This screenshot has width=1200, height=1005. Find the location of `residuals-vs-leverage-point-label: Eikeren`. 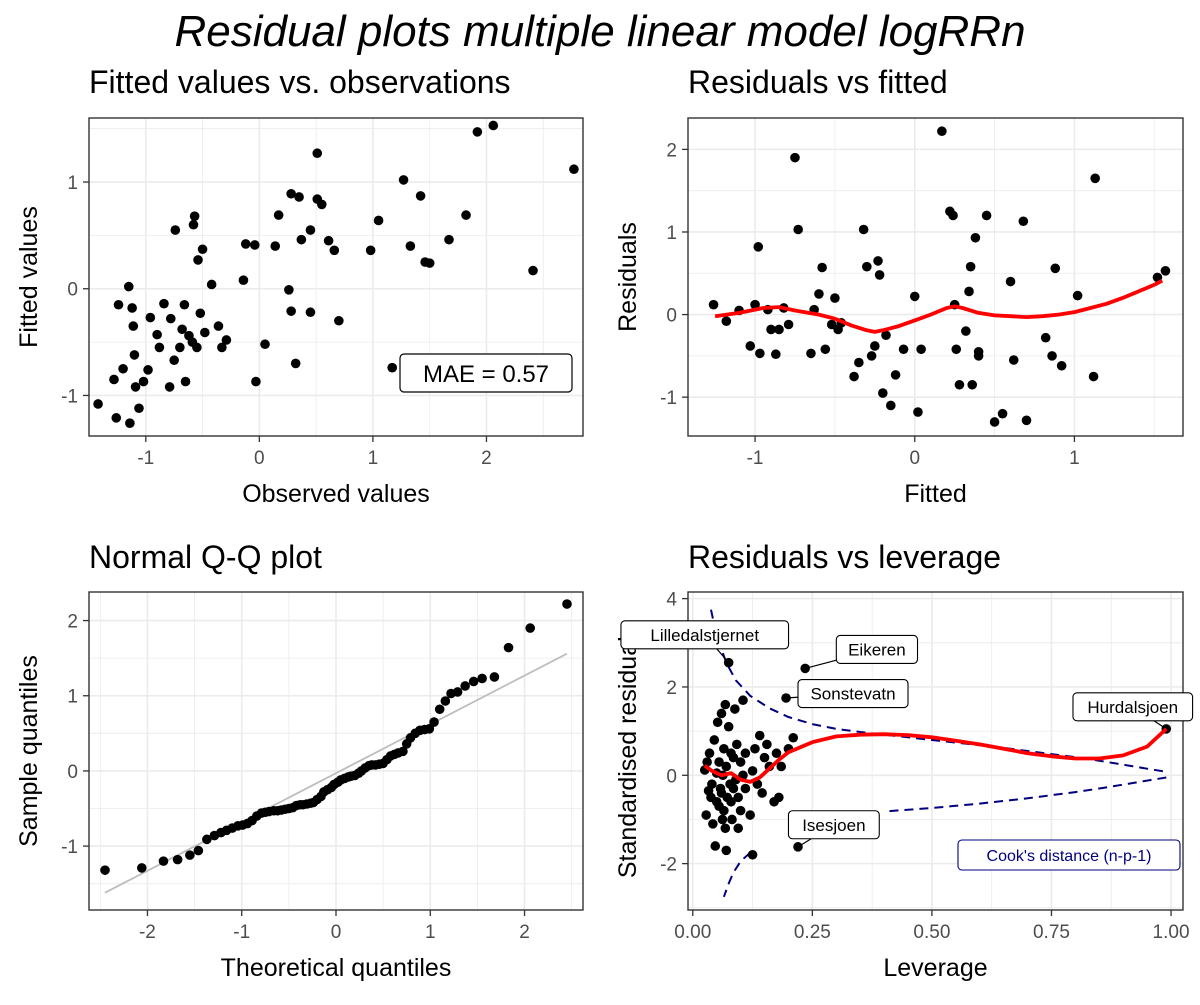

residuals-vs-leverage-point-label: Eikeren is located at coordinates (877, 649).